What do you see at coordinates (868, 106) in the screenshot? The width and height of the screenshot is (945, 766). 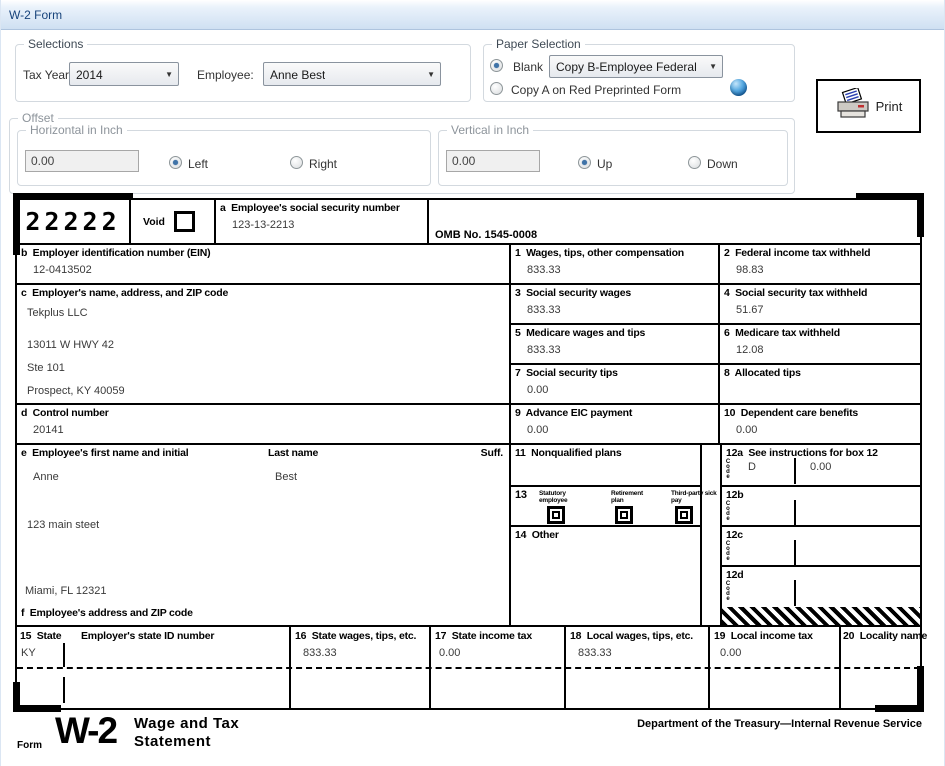 I see `print-button: Print` at bounding box center [868, 106].